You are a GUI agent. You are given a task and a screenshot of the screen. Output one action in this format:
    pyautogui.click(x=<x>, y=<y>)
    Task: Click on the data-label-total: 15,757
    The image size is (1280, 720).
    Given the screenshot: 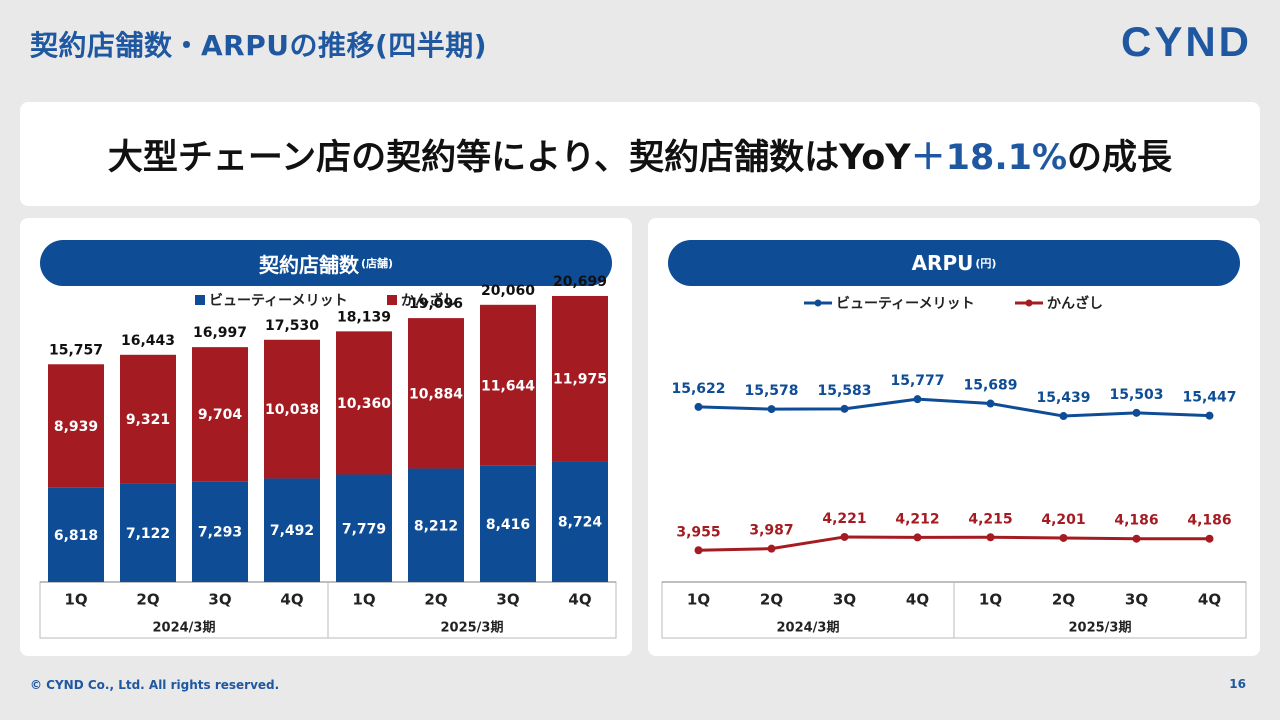 What is the action you would take?
    pyautogui.click(x=76, y=350)
    